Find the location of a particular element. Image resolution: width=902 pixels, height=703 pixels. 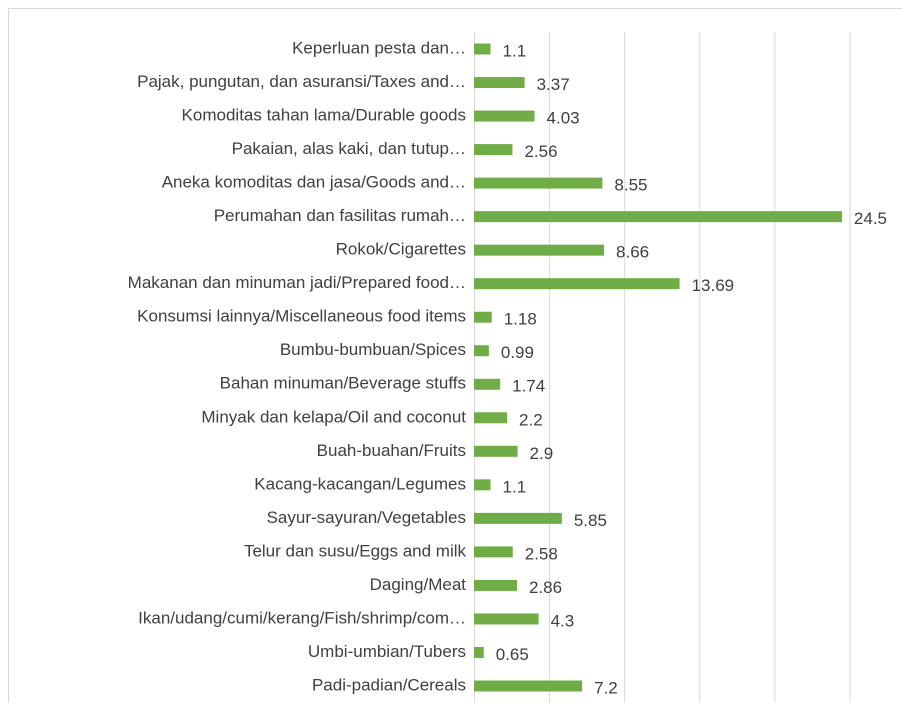

y-tick-label: Sayur-sayuran/Vegetables is located at coordinates (366, 517).